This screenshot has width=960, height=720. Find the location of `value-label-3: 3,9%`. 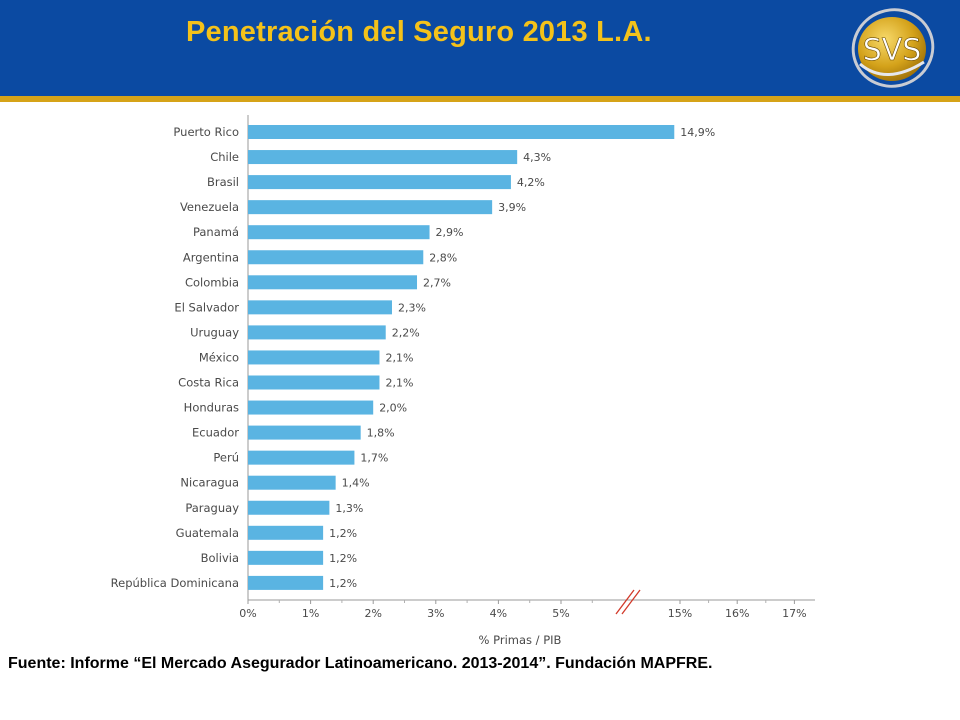

value-label-3: 3,9% is located at coordinates (512, 207).